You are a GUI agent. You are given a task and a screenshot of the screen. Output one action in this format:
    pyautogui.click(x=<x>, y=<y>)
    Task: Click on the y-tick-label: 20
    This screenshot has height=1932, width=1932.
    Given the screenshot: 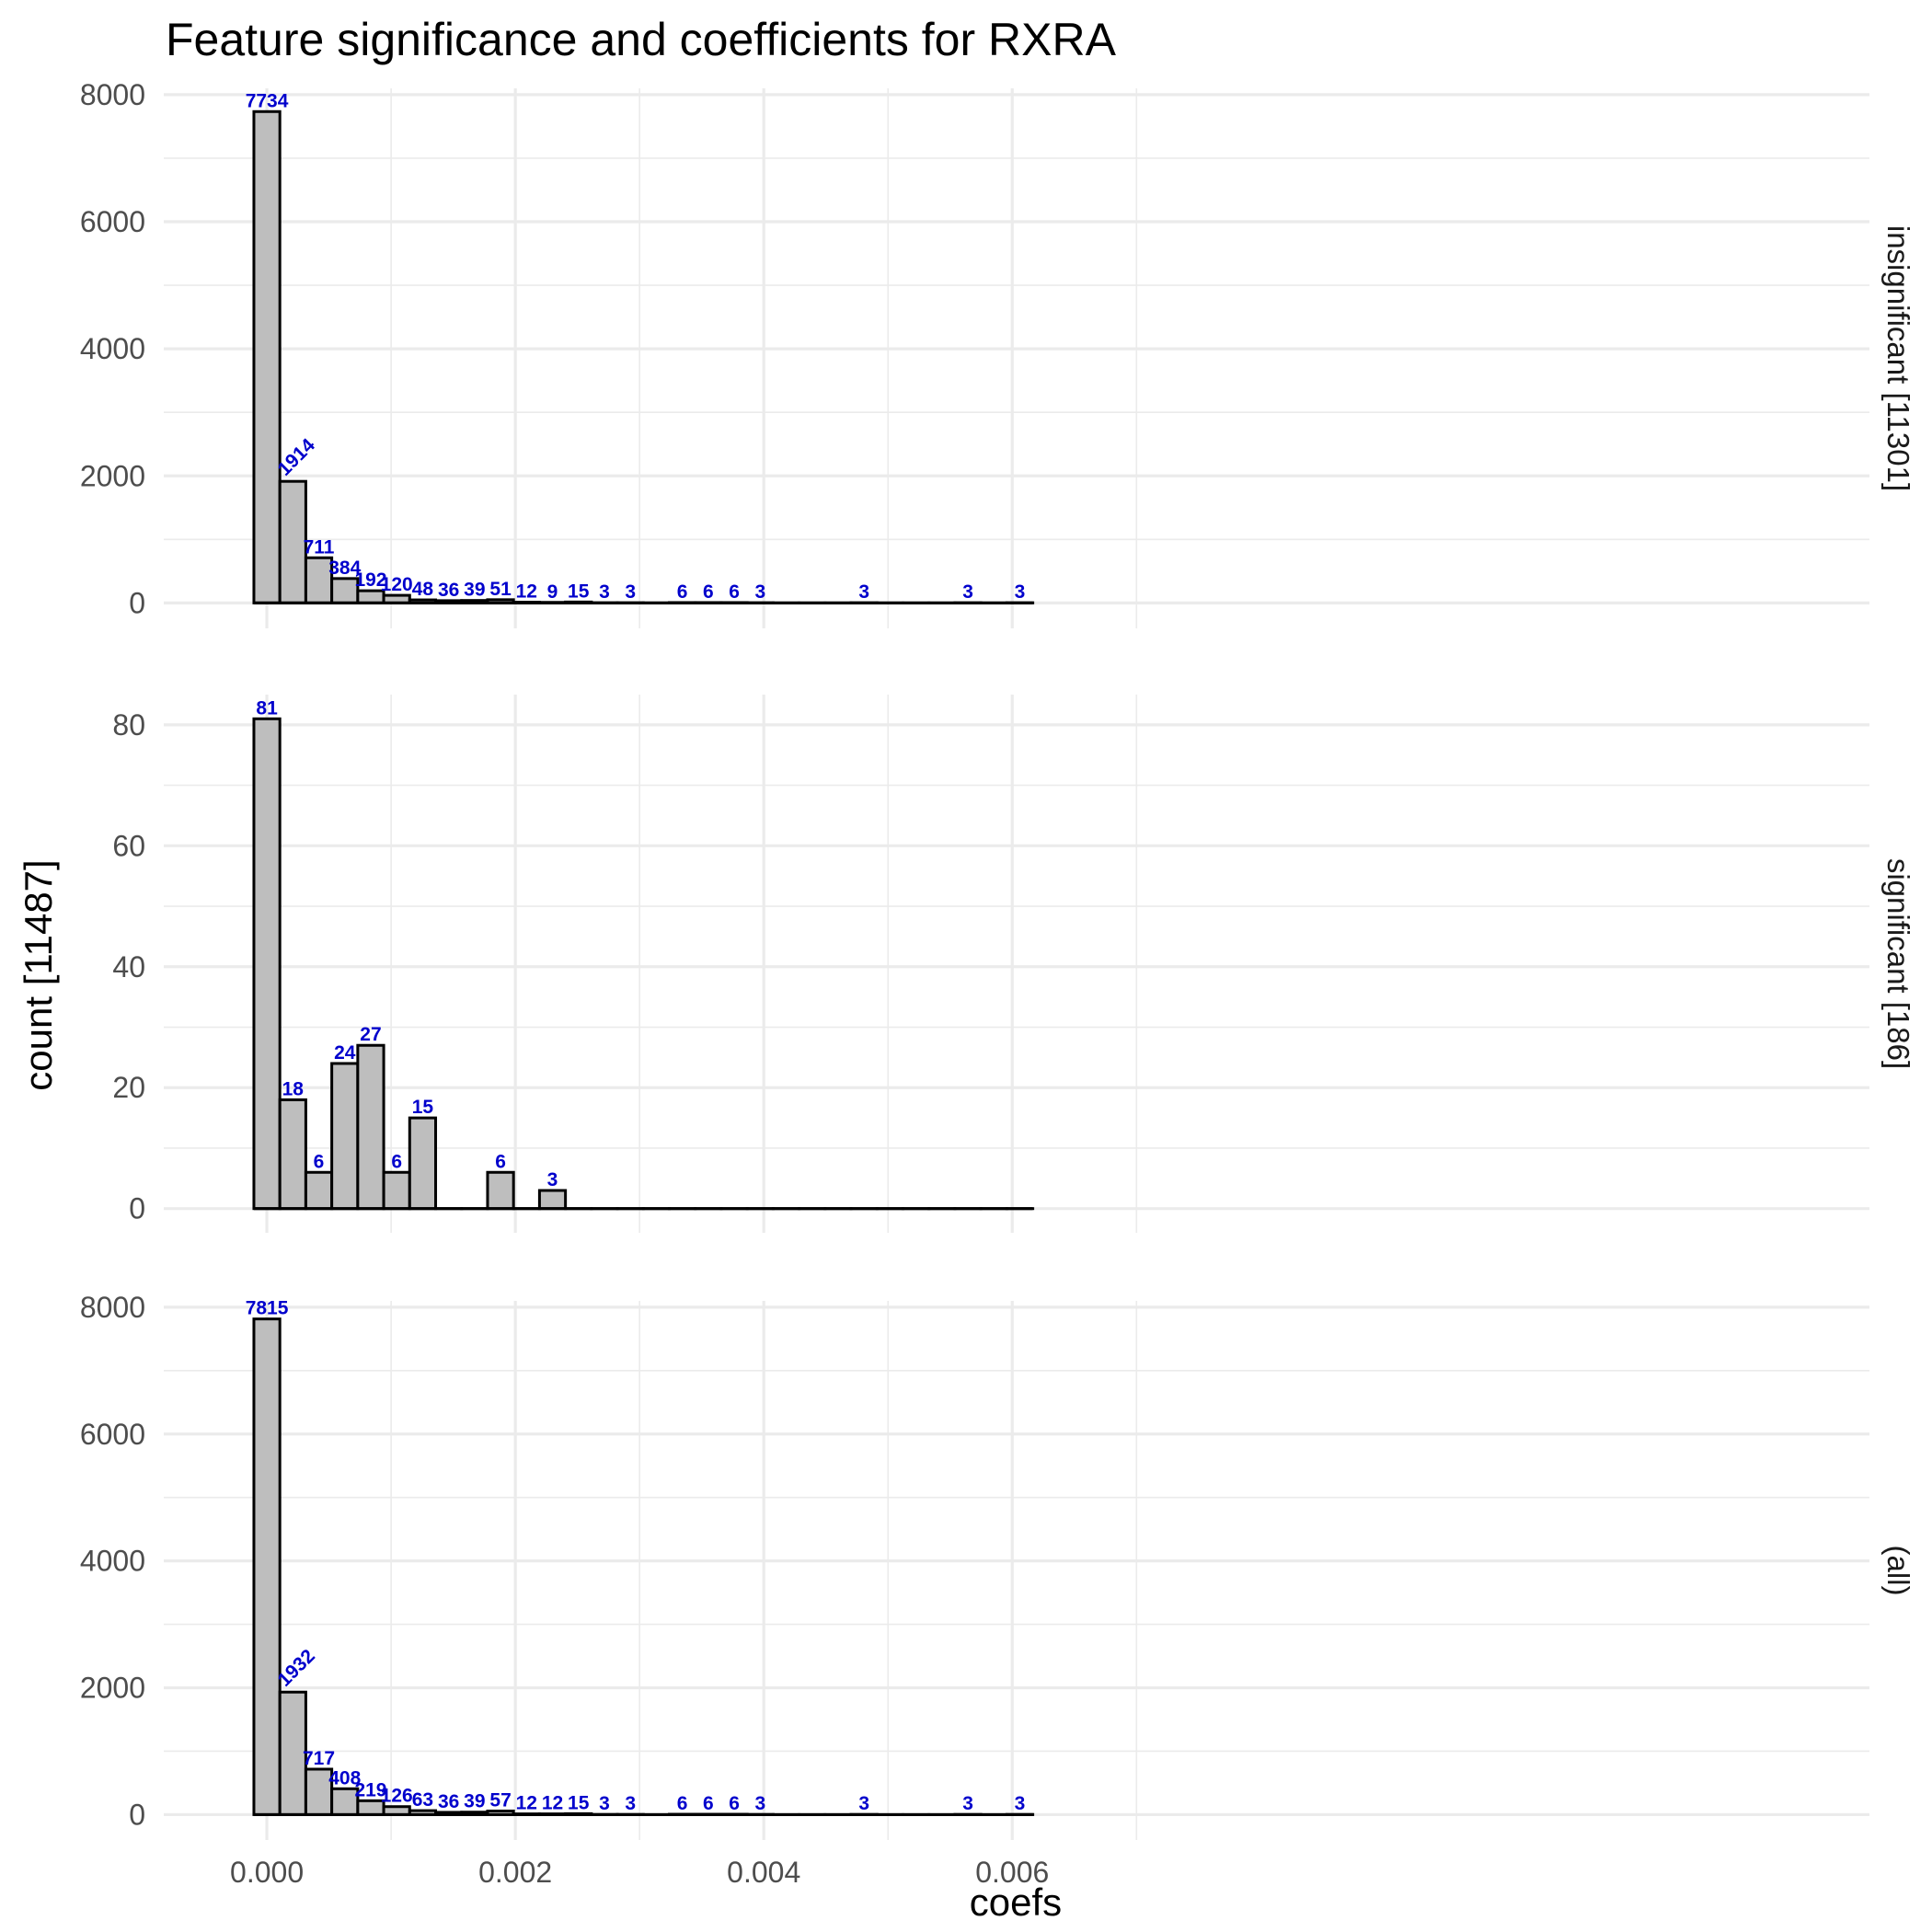 What is the action you would take?
    pyautogui.click(x=128, y=1087)
    